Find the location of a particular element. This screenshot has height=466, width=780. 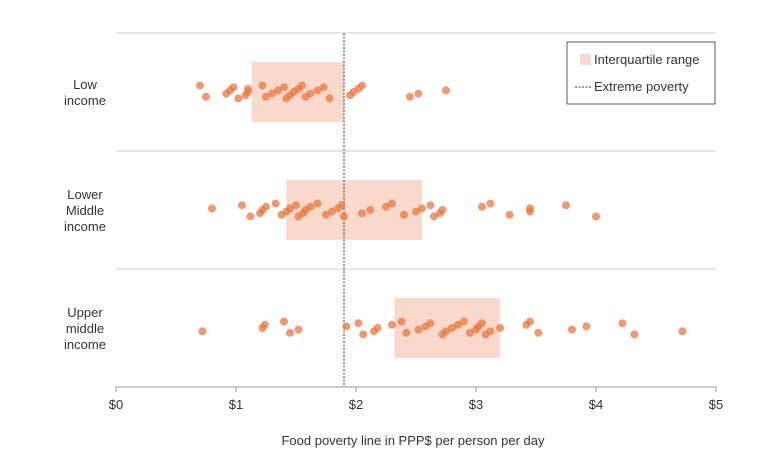

legend-box is located at coordinates (641, 73).